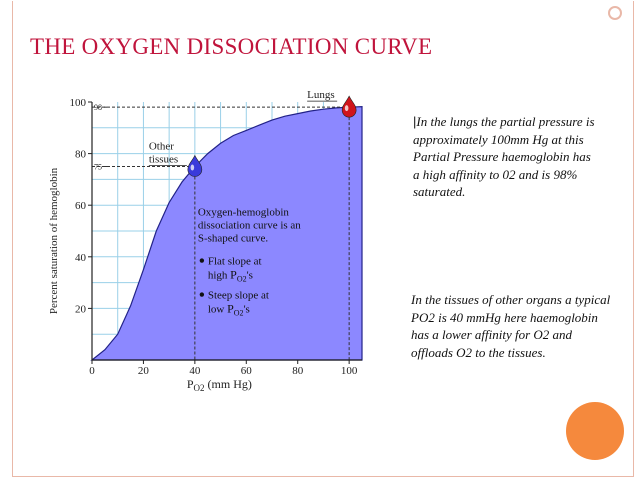 The height and width of the screenshot is (479, 638). Describe the element at coordinates (415, 121) in the screenshot. I see `text-caret: |` at that location.